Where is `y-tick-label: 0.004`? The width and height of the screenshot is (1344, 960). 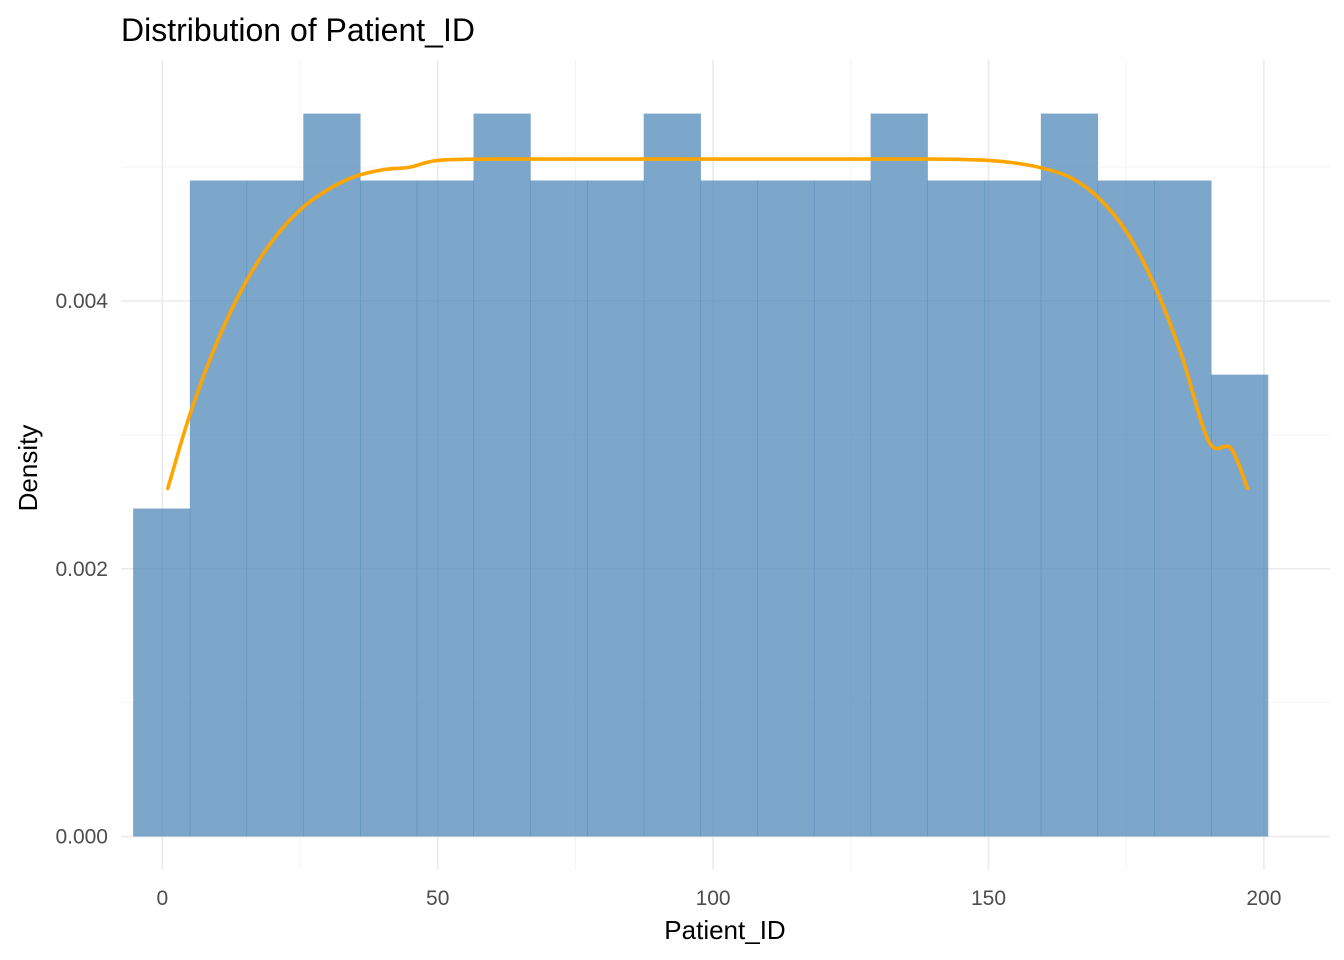
y-tick-label: 0.004 is located at coordinates (81, 301).